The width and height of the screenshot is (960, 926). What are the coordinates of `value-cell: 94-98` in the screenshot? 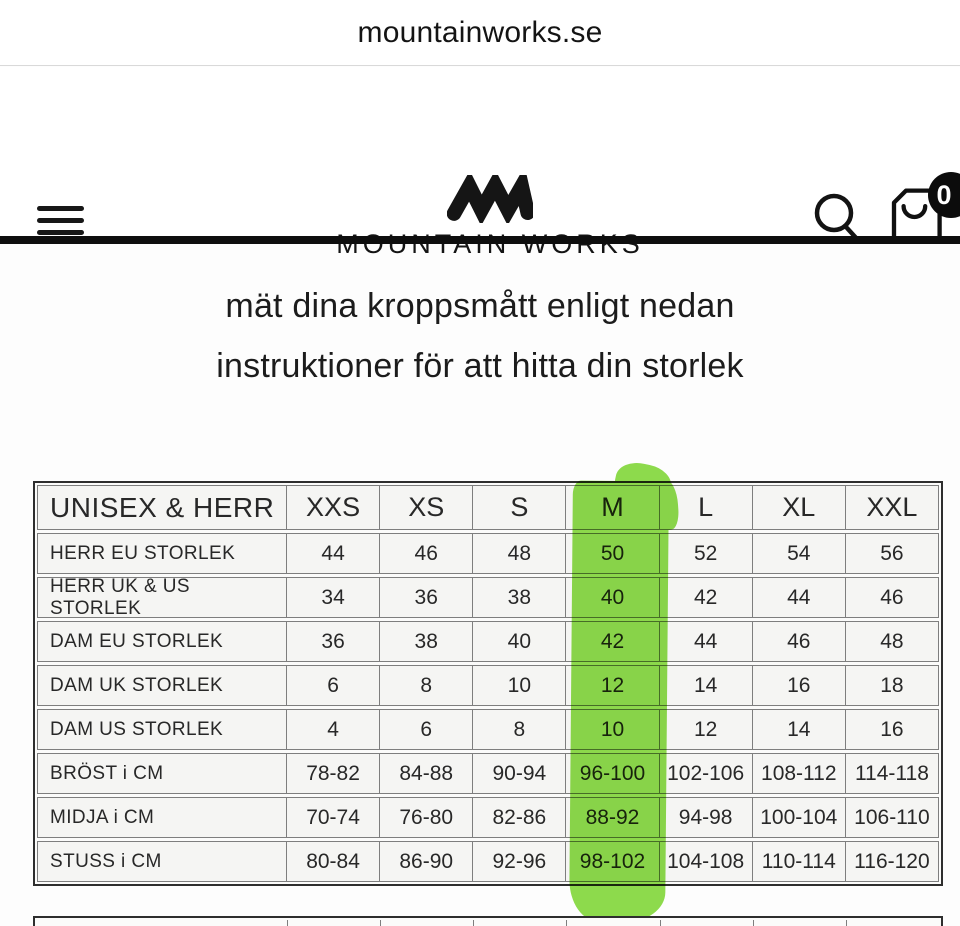 It's located at (706, 817).